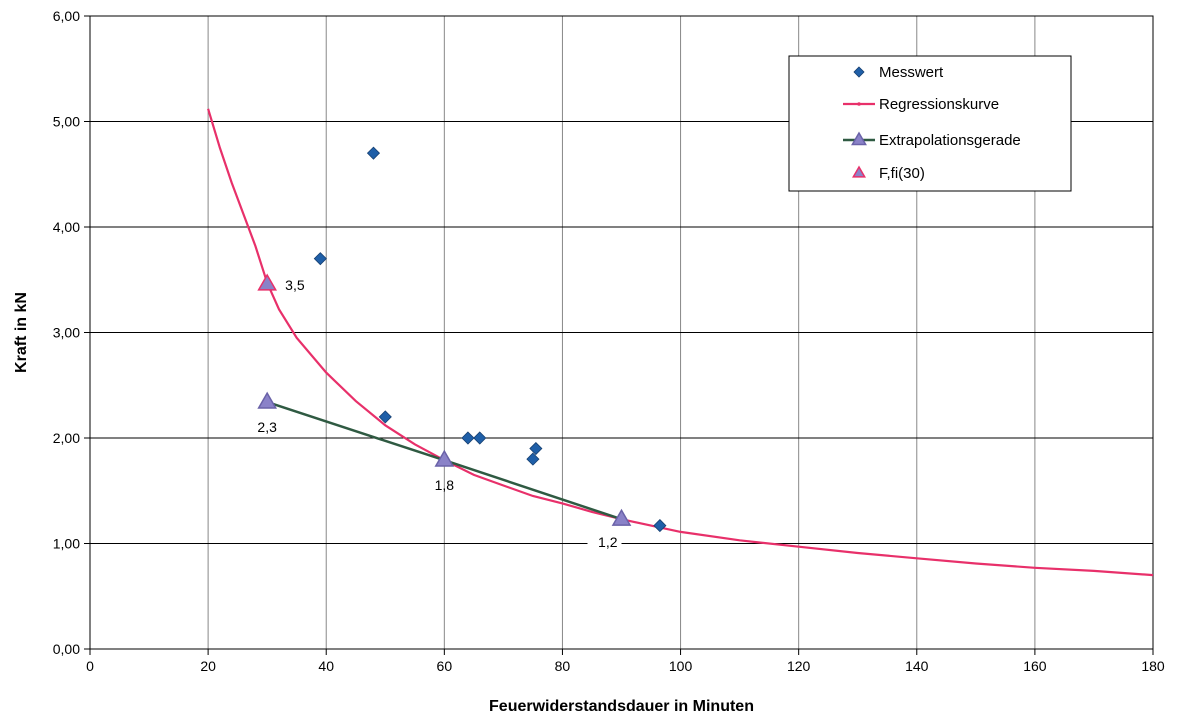  What do you see at coordinates (445, 485) in the screenshot?
I see `data-label: 1,8` at bounding box center [445, 485].